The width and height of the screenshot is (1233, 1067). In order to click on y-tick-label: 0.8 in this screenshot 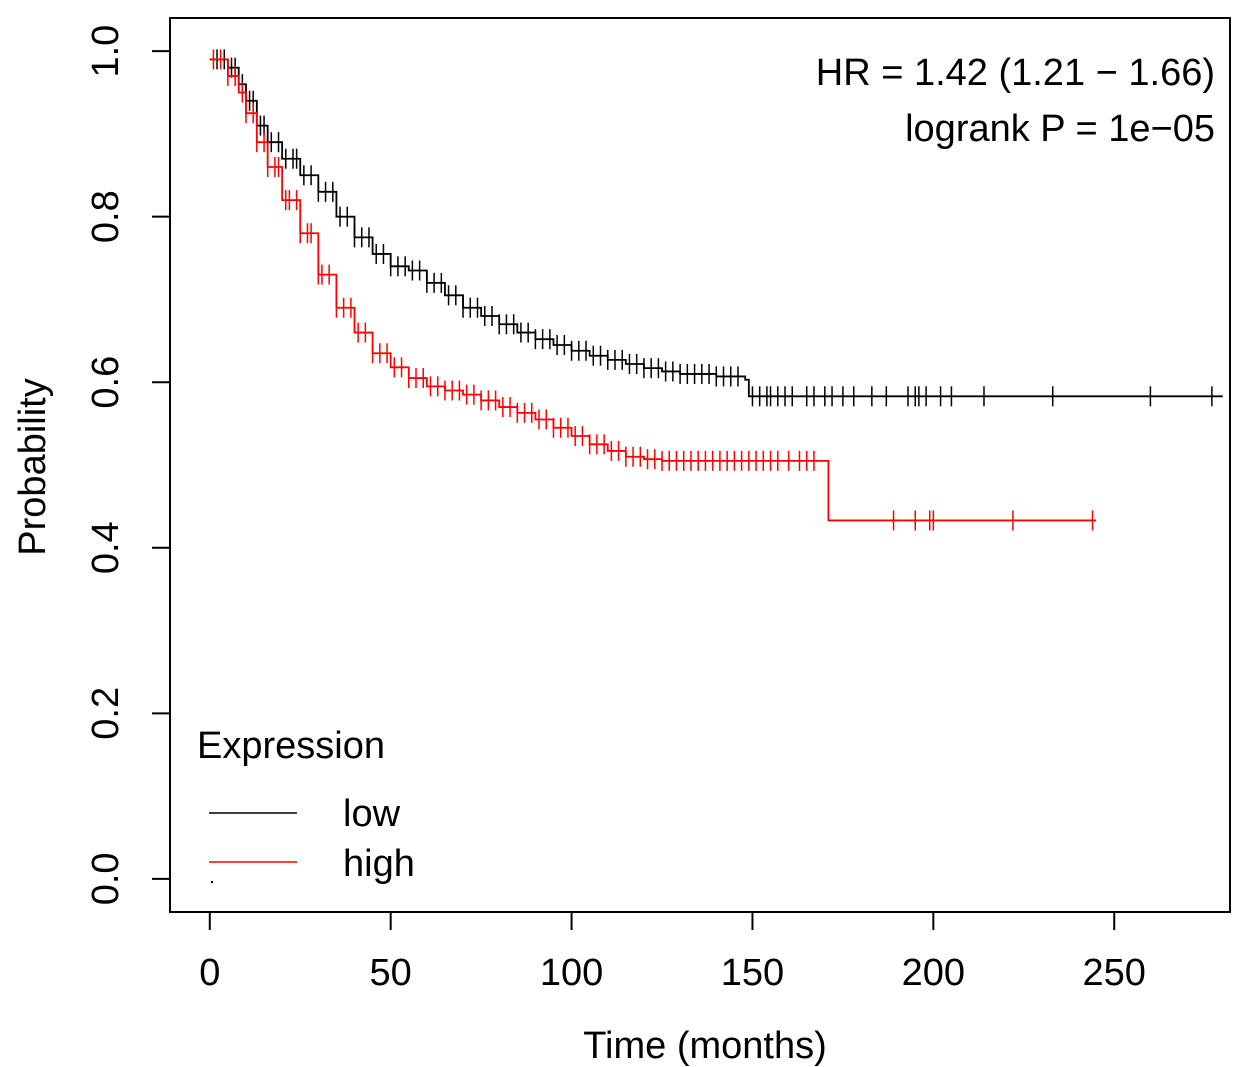, I will do `click(106, 216)`.